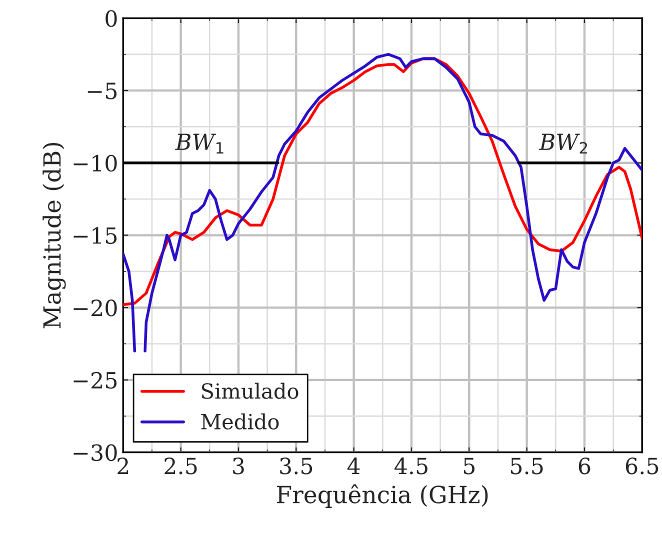 The height and width of the screenshot is (534, 662). What do you see at coordinates (238, 466) in the screenshot?
I see `x-tick-label: 3` at bounding box center [238, 466].